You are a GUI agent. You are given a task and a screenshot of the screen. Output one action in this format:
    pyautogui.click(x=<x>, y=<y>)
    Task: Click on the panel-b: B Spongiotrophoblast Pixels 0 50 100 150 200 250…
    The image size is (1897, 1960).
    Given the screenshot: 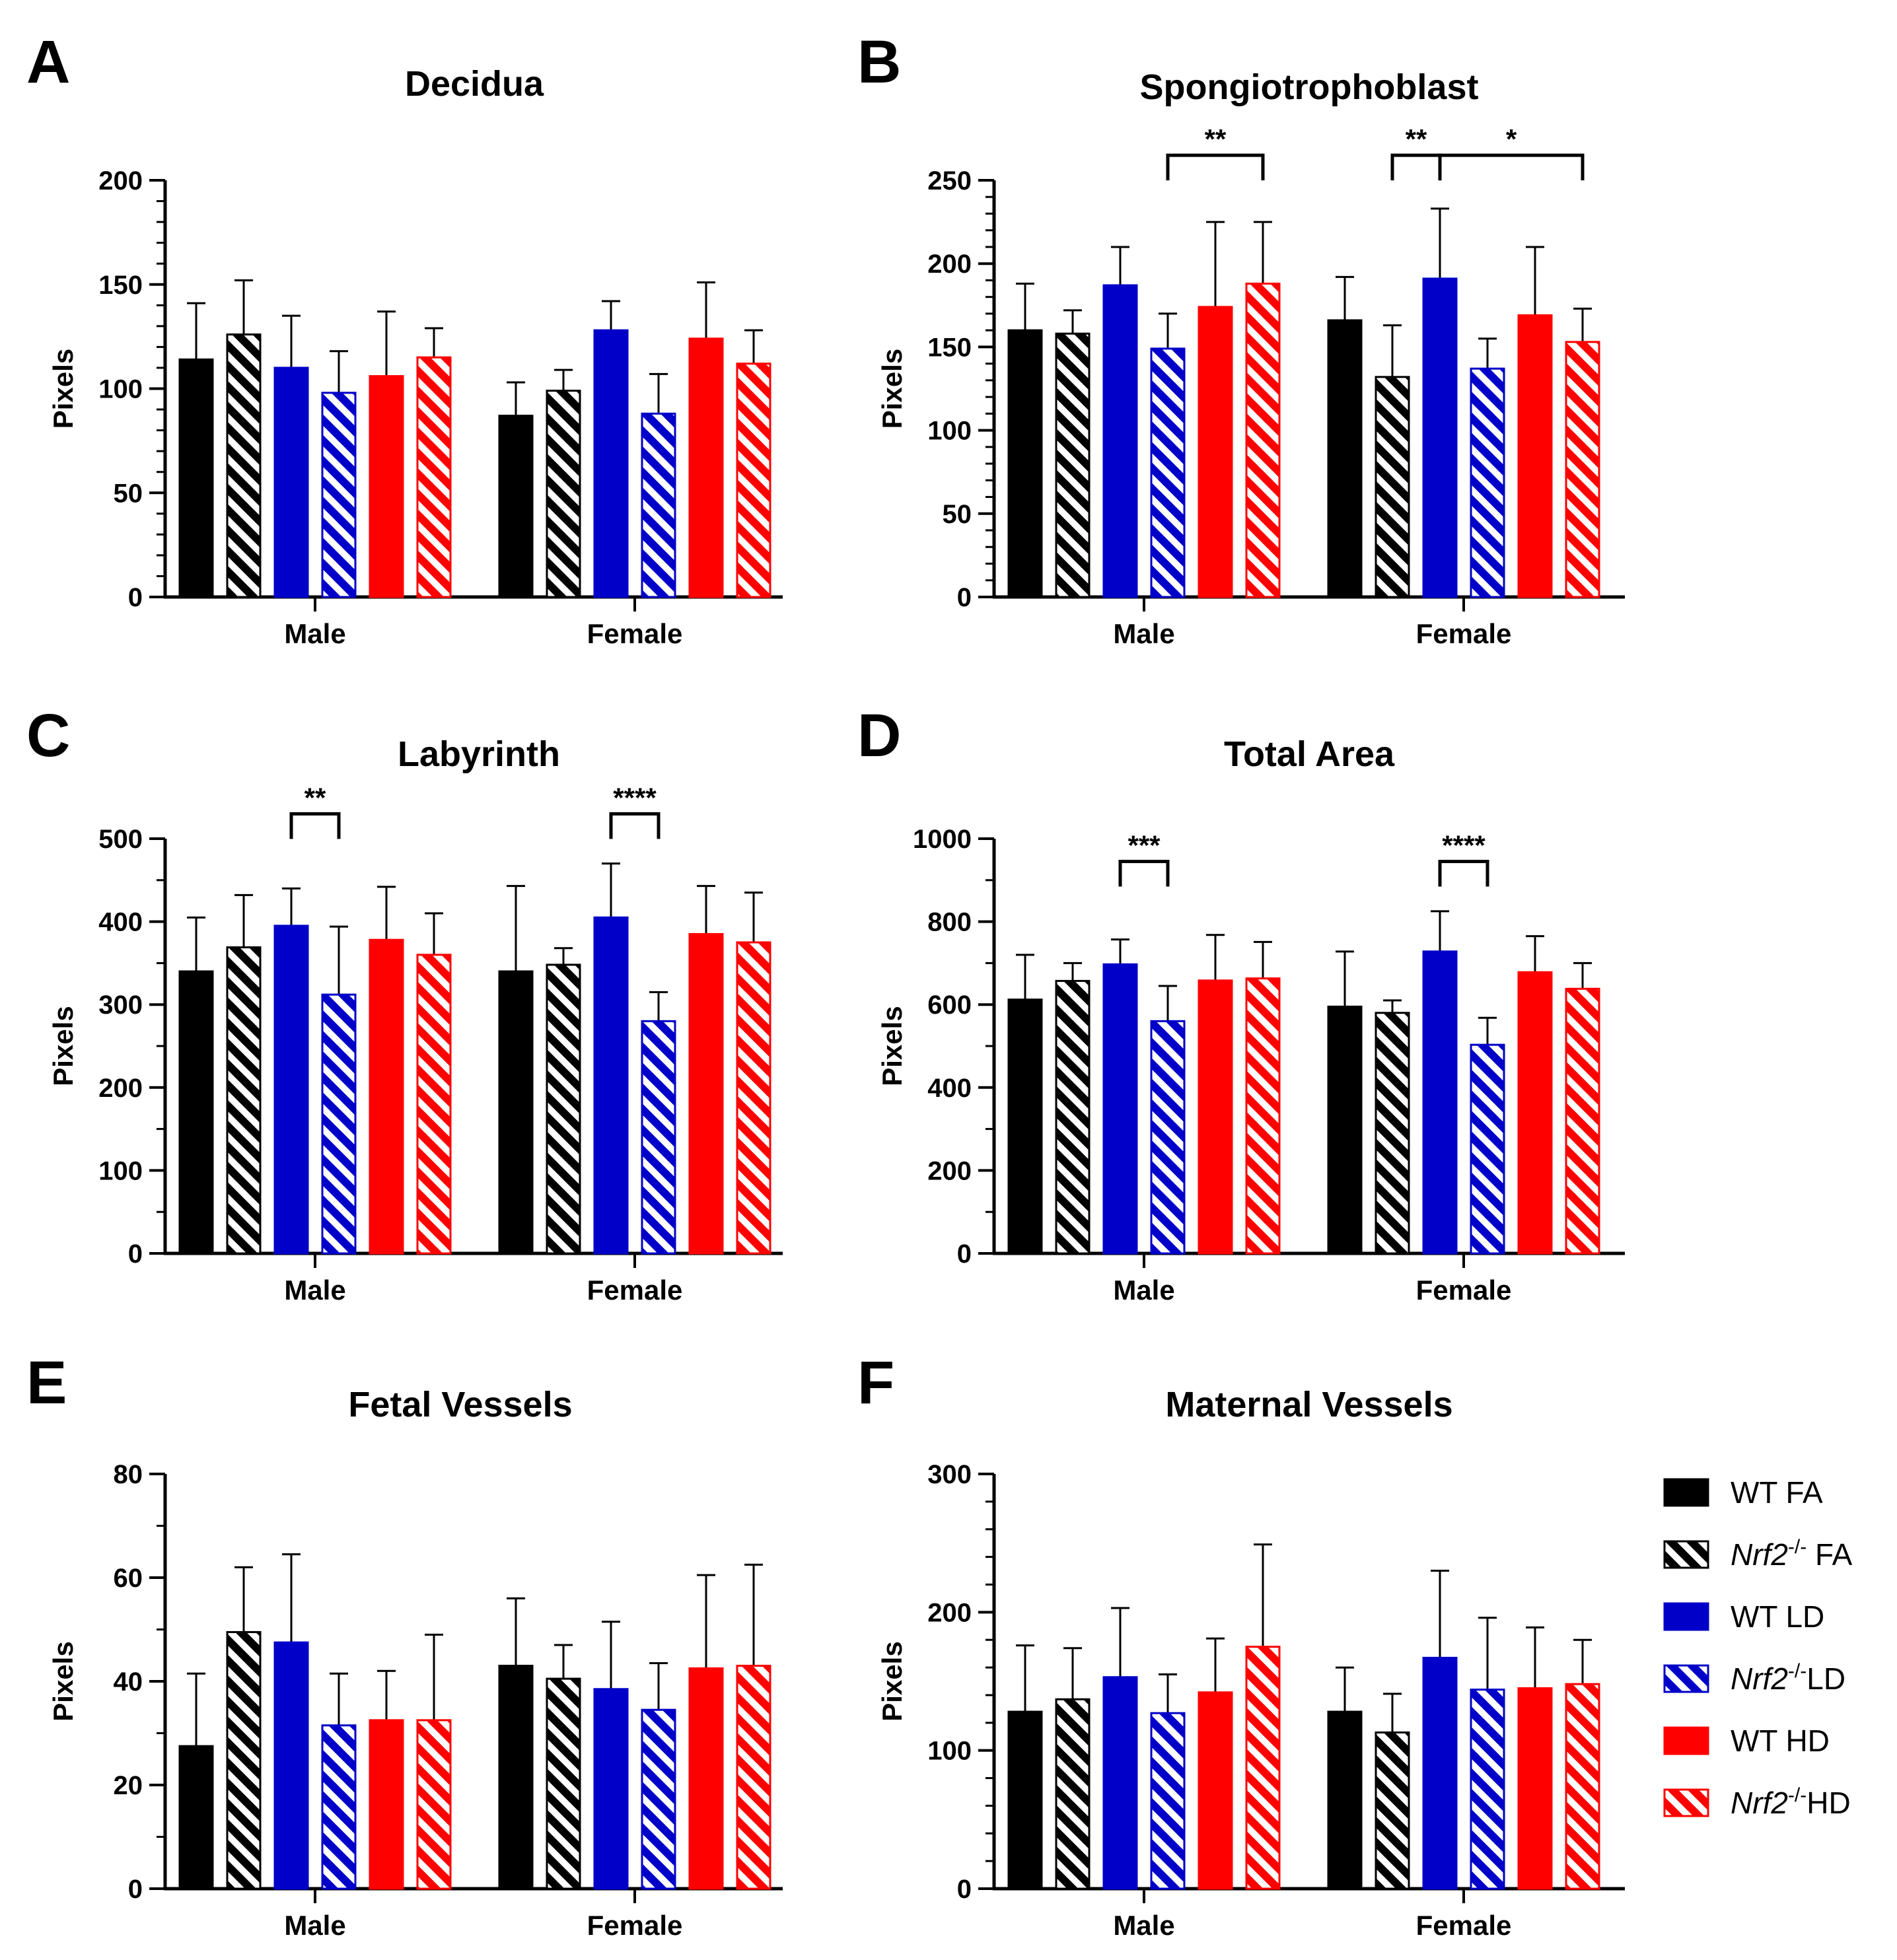 What is the action you would take?
    pyautogui.click(x=1241, y=338)
    